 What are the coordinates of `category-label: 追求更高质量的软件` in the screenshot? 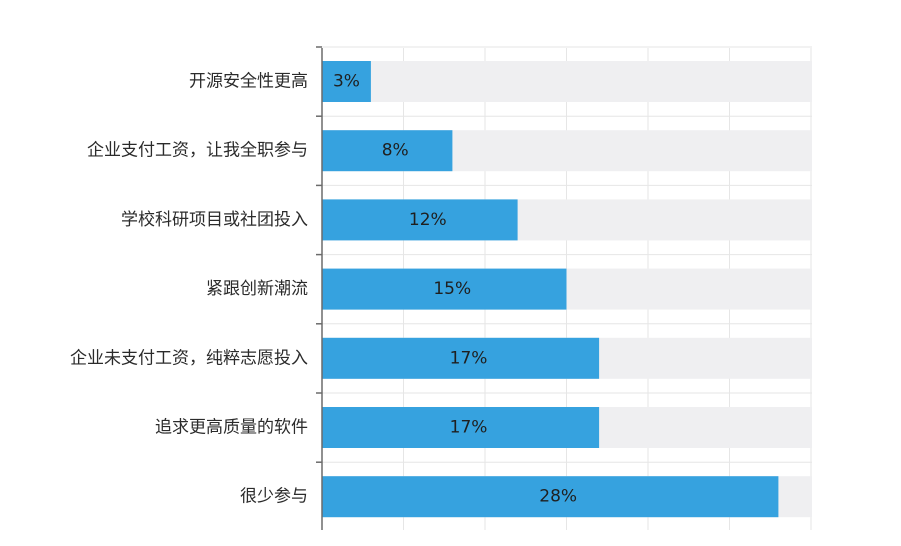 It's located at (231, 428).